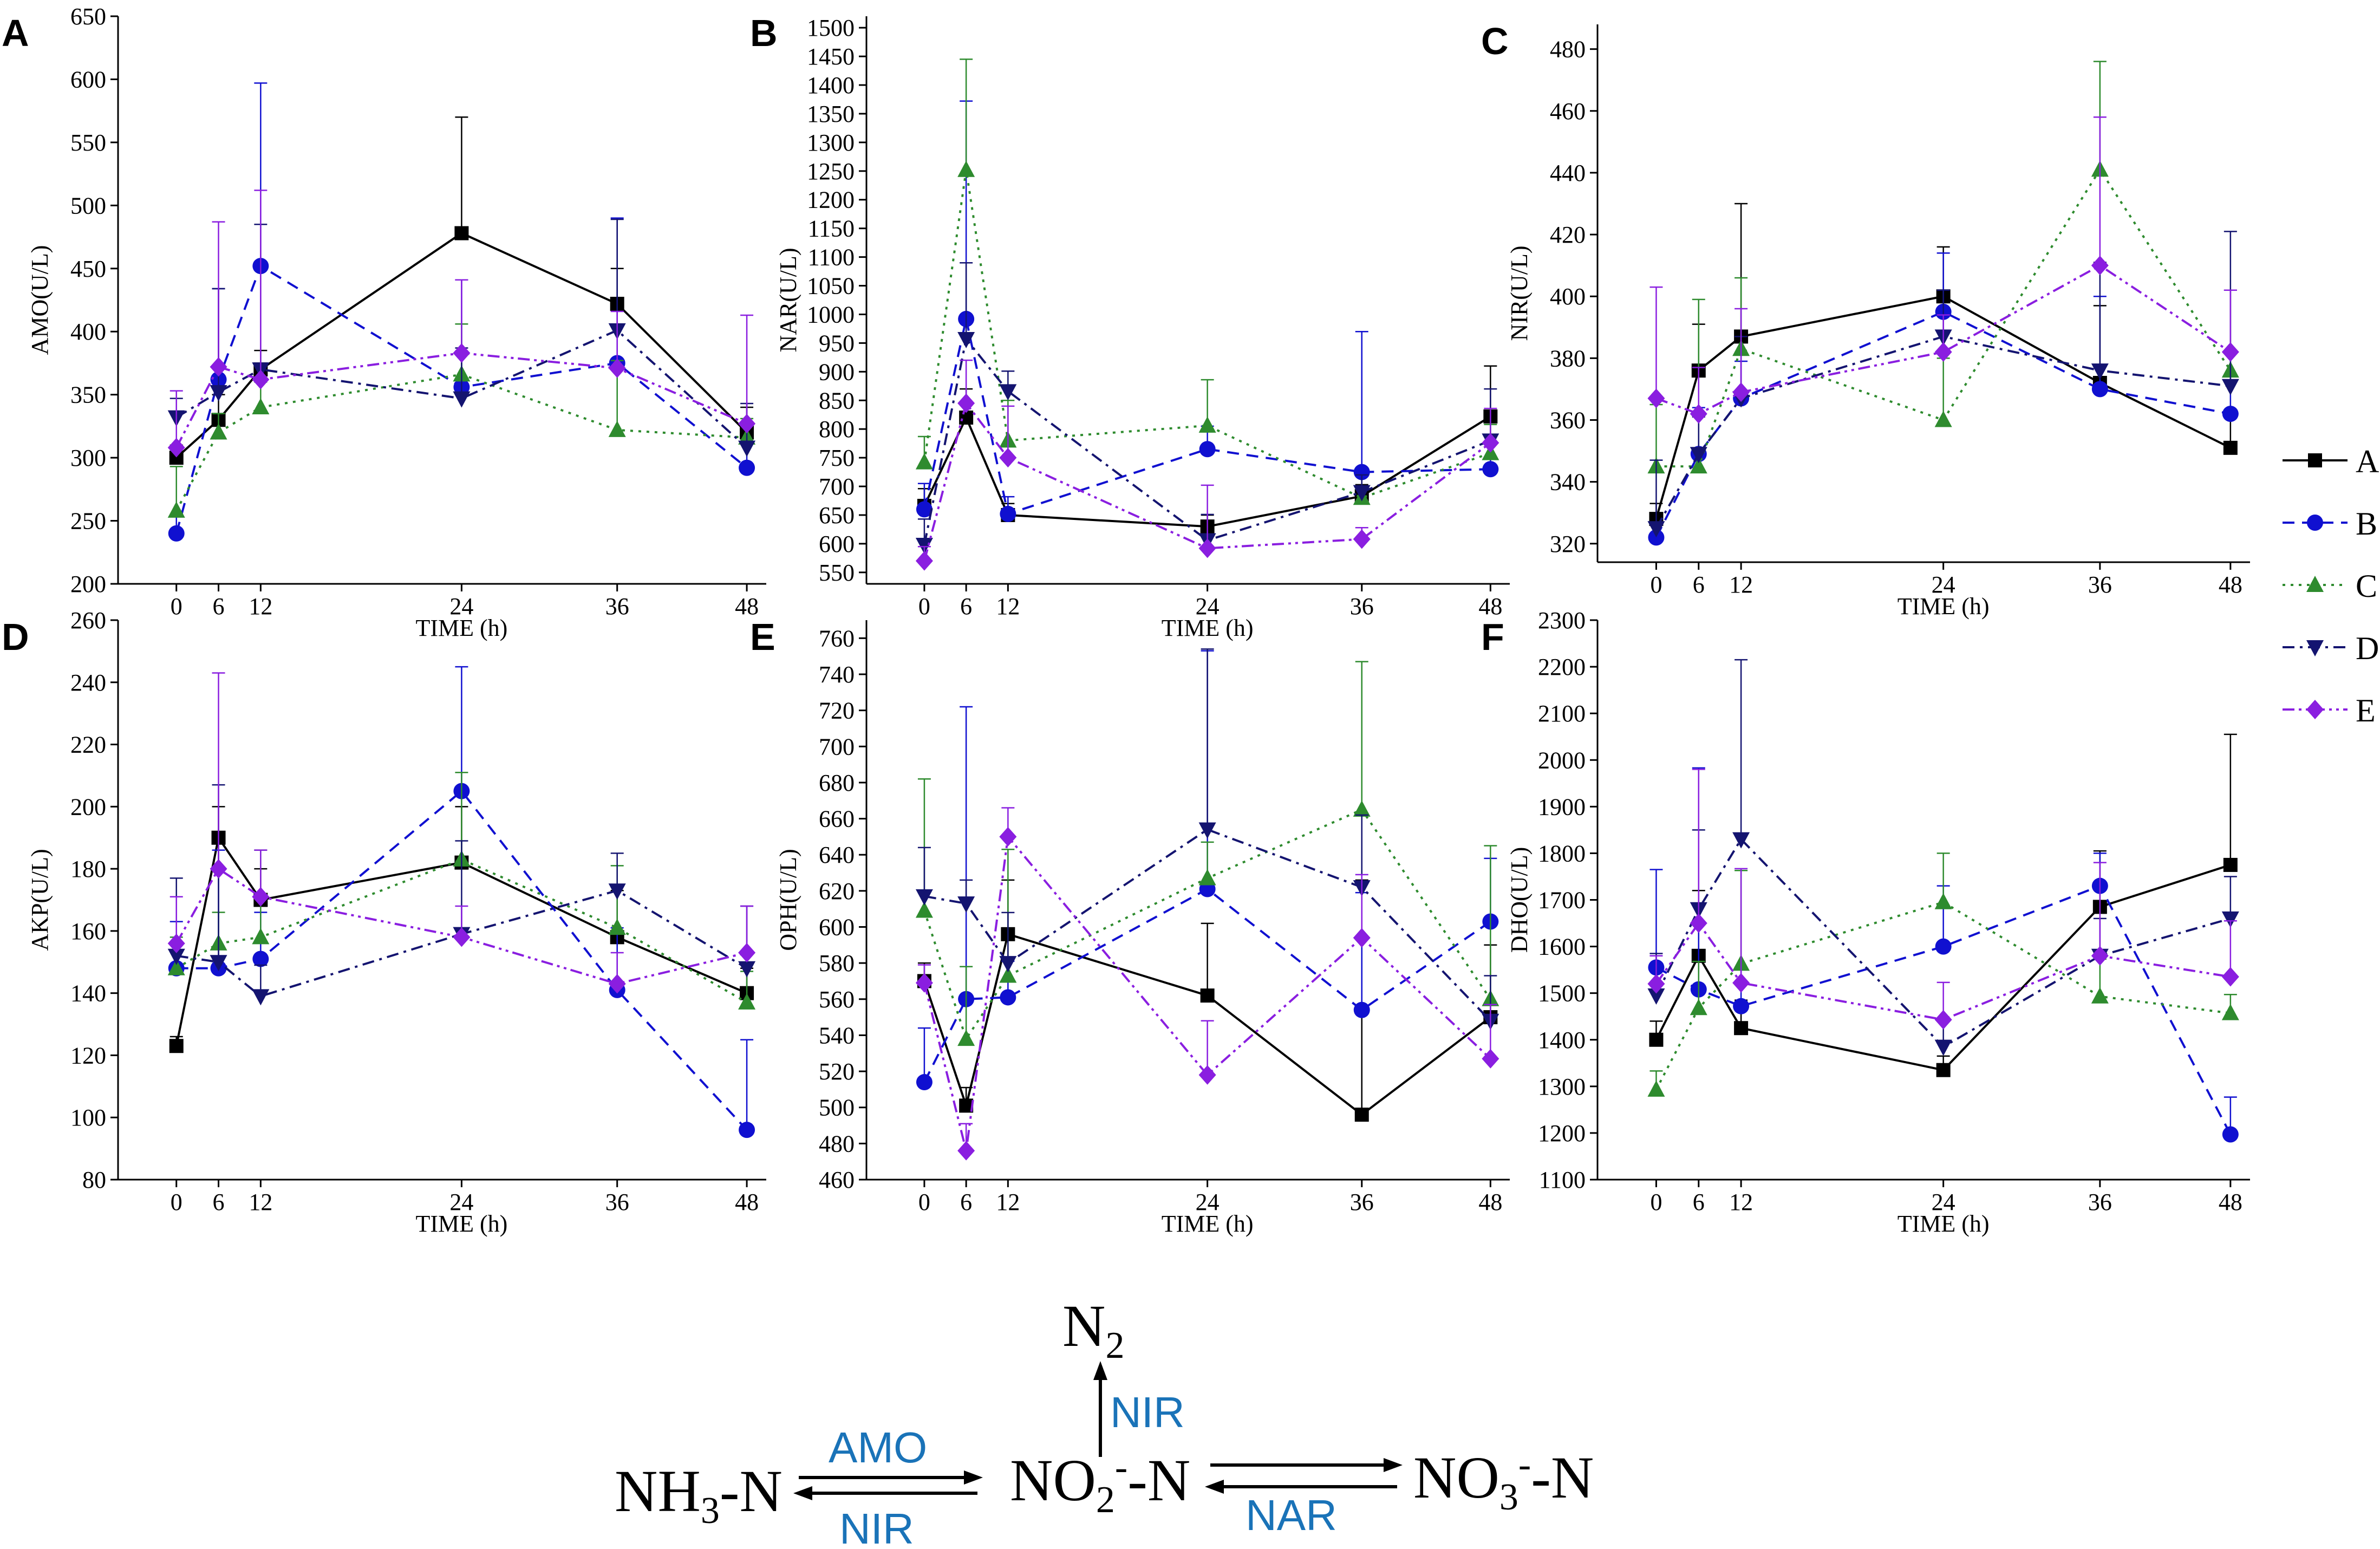 This screenshot has width=2380, height=1549. What do you see at coordinates (837, 1035) in the screenshot?
I see `y-tick-label: 540` at bounding box center [837, 1035].